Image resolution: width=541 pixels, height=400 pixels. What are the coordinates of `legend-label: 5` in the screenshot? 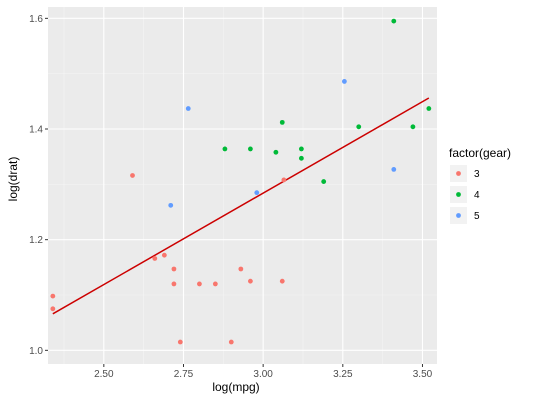 It's located at (477, 216).